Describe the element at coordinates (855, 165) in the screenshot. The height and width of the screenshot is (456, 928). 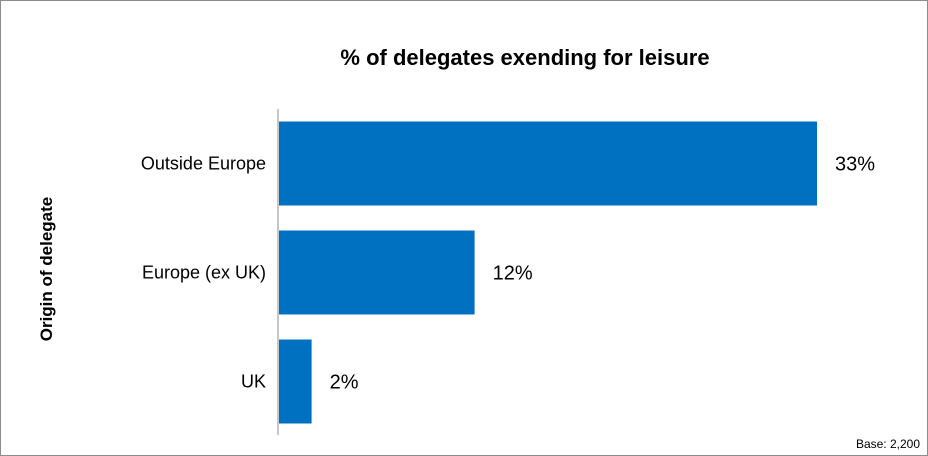
I see `value-label-0: 33%` at that location.